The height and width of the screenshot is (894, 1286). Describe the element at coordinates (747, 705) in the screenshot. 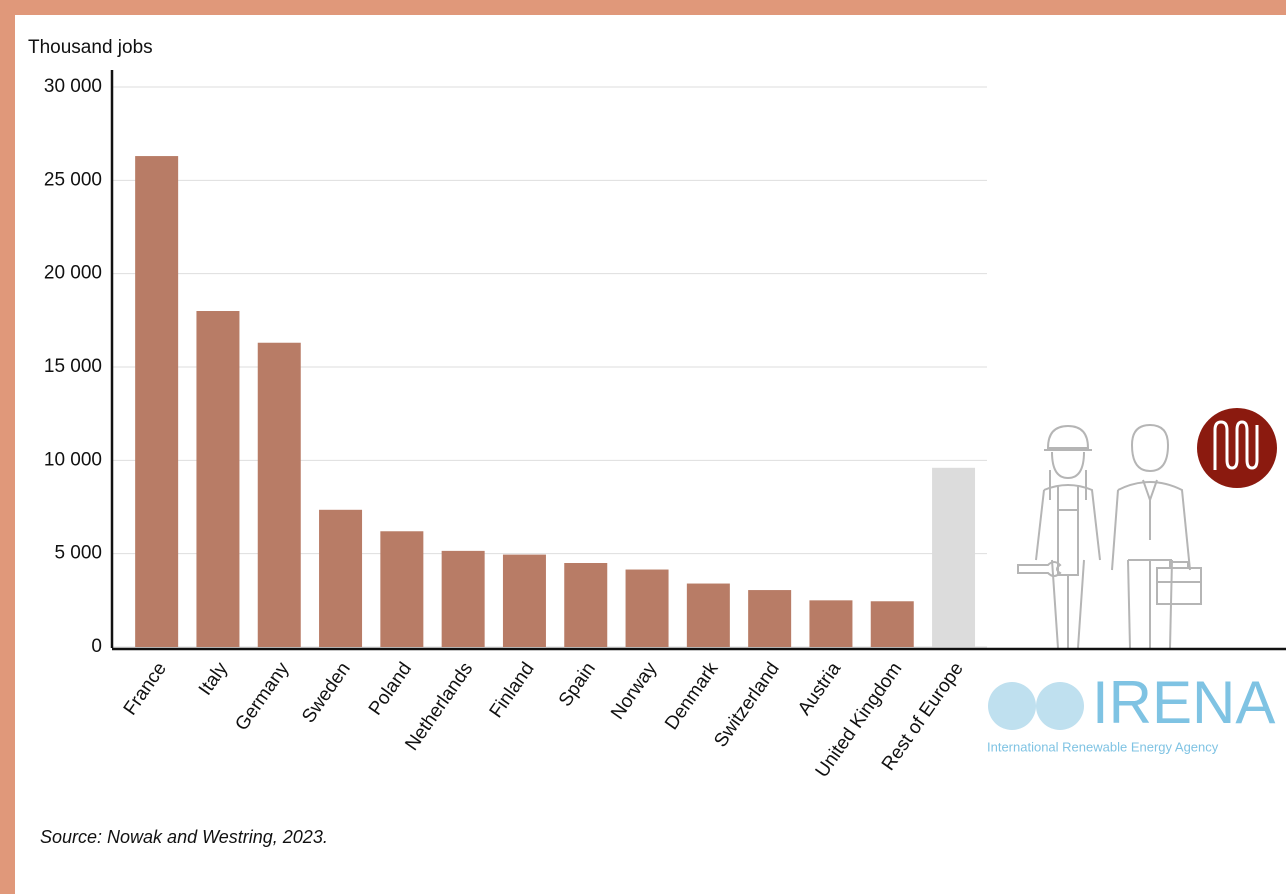

I see `x-tick-label: Switzerland` at that location.